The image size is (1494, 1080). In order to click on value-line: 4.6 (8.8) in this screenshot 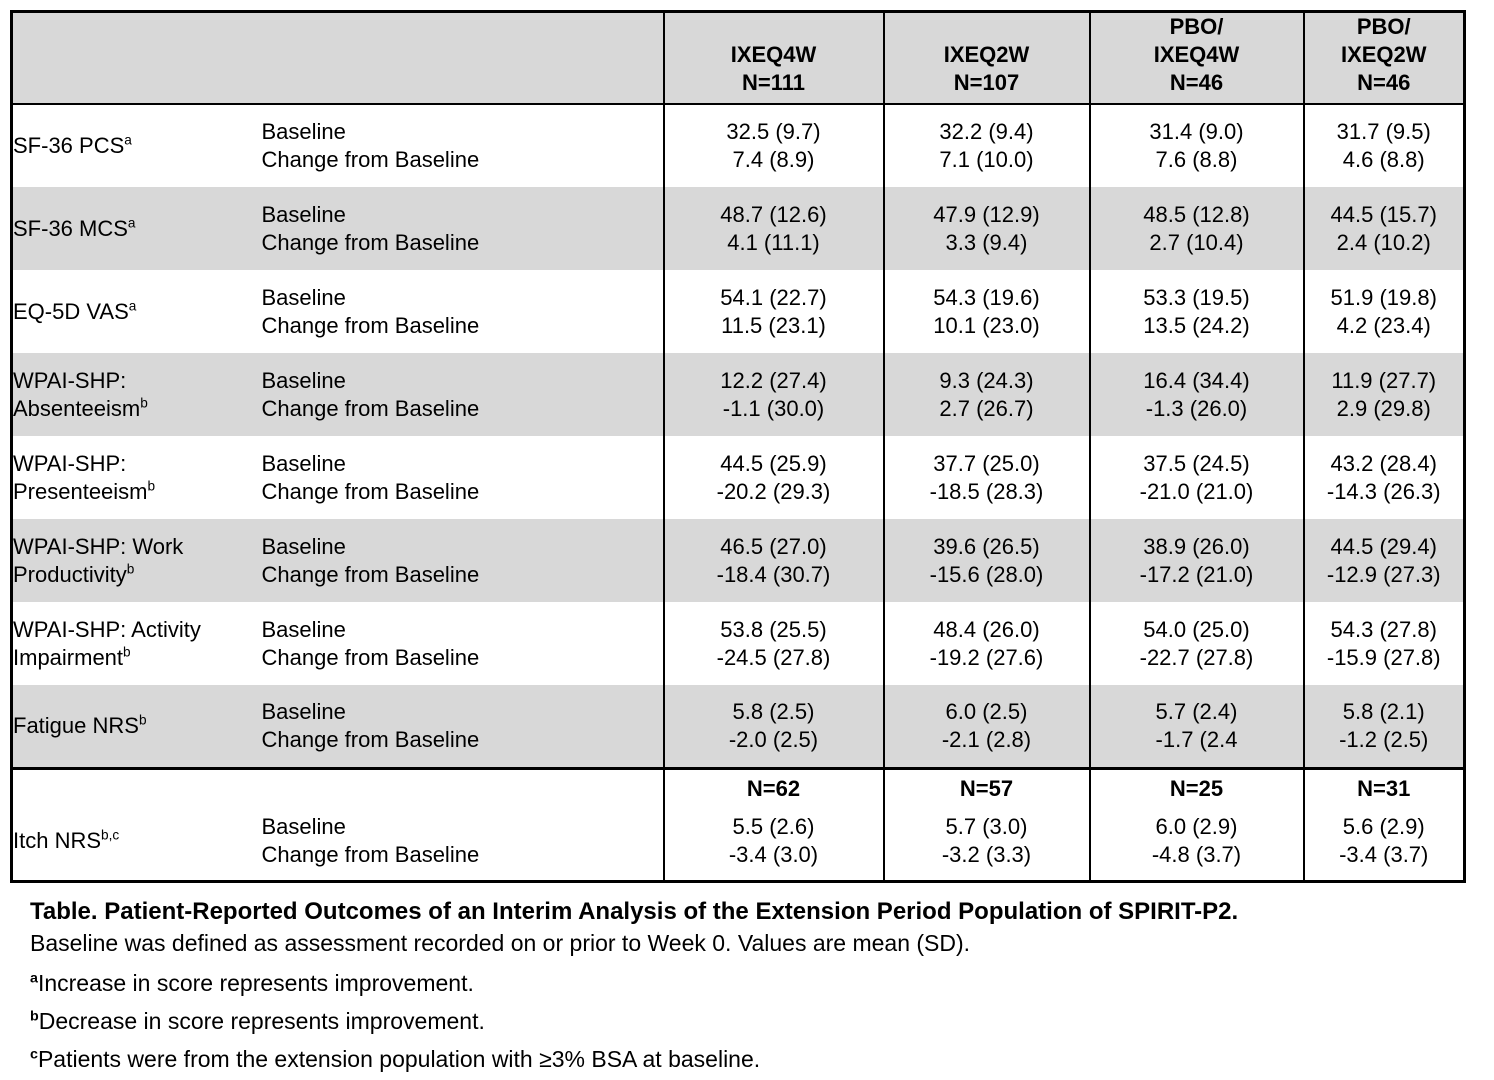, I will do `click(1383, 159)`.